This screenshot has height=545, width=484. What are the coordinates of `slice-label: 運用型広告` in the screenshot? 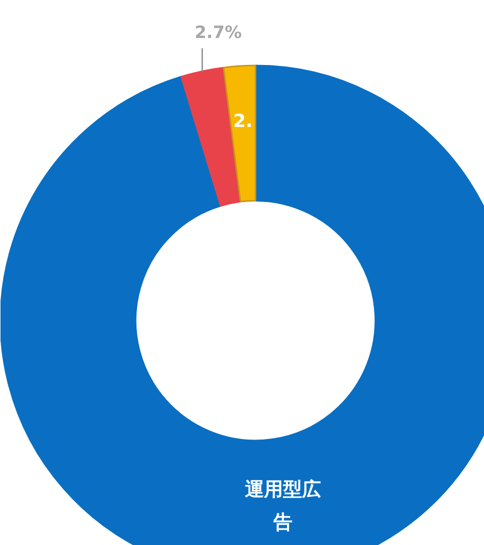 It's located at (283, 506).